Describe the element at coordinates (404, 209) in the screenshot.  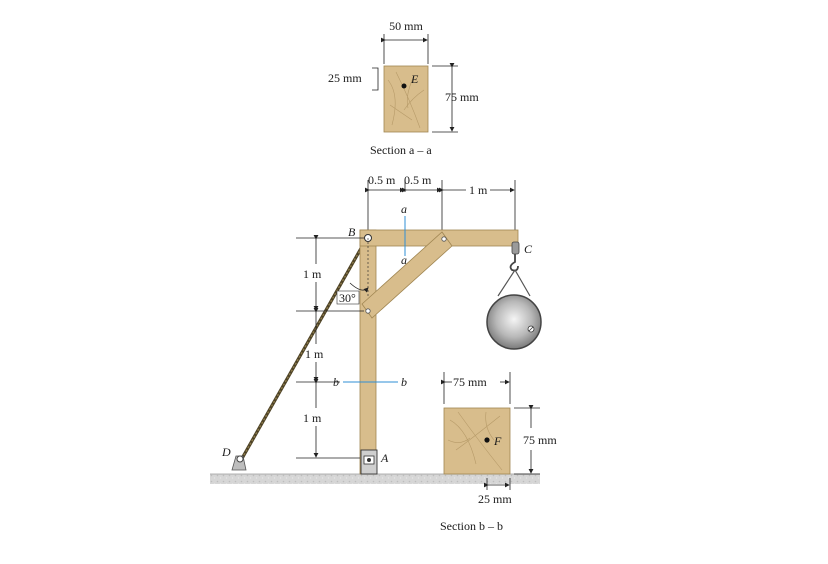
I see `cut-a-top-label: a` at that location.